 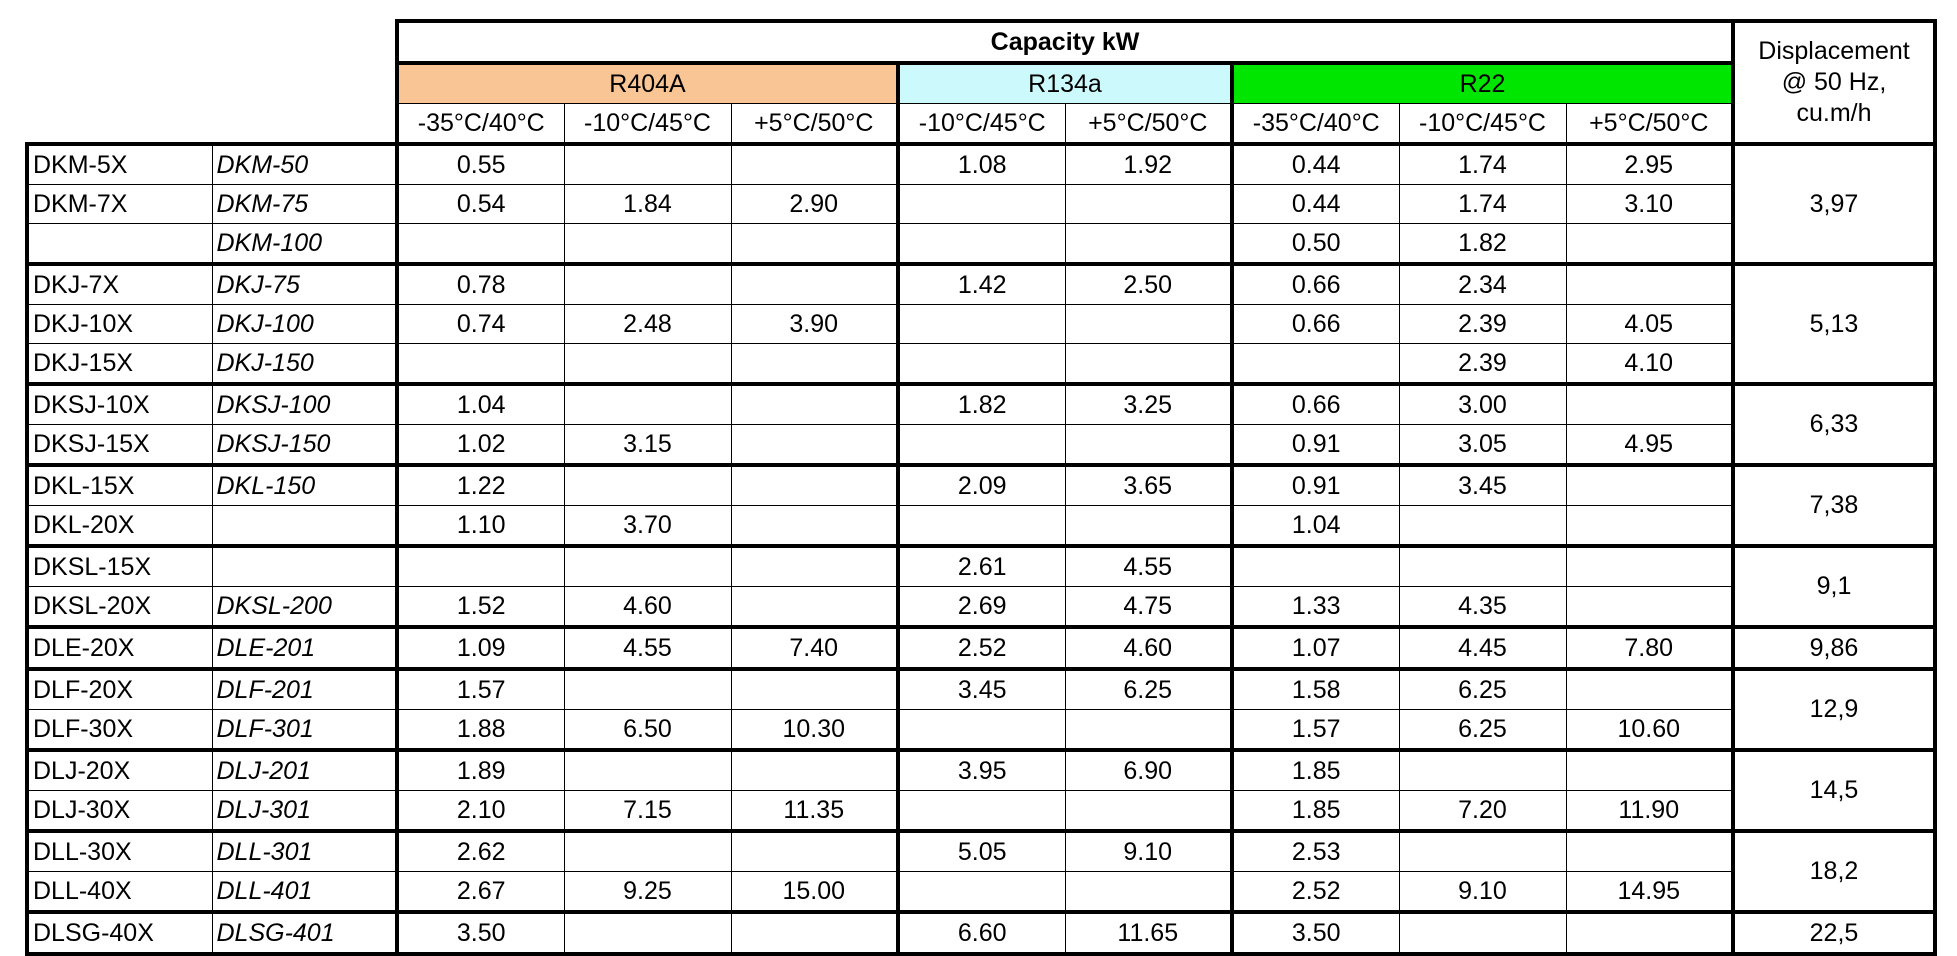 I want to click on capacity-value: 10.30, so click(x=814, y=730).